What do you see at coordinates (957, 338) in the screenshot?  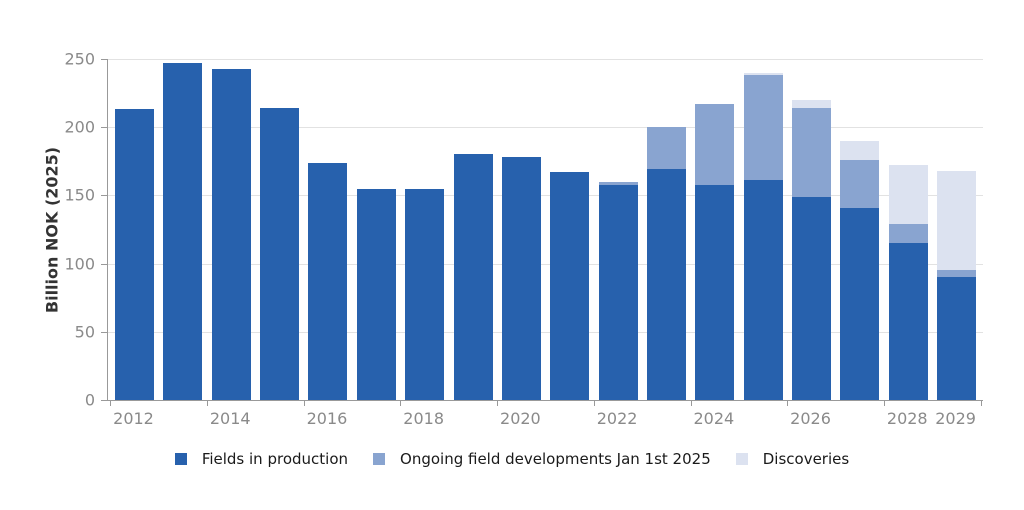 I see `bar-2029-fields-in` at bounding box center [957, 338].